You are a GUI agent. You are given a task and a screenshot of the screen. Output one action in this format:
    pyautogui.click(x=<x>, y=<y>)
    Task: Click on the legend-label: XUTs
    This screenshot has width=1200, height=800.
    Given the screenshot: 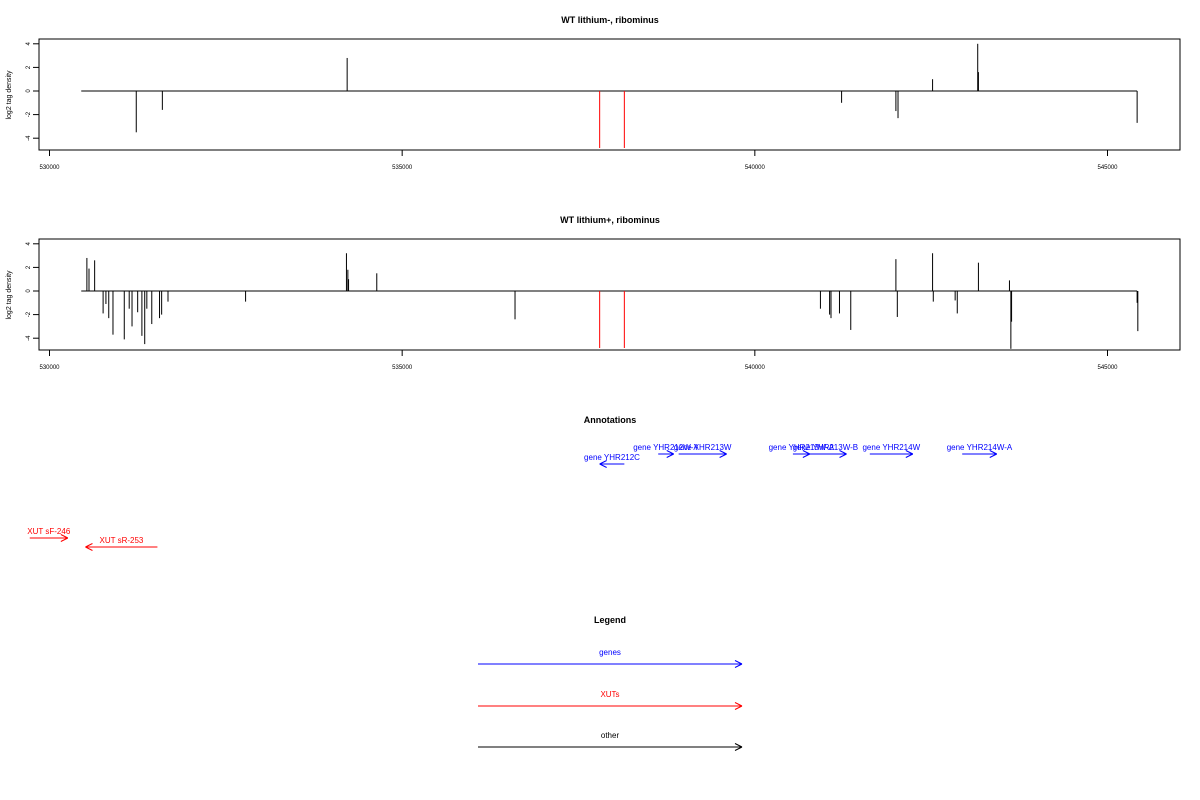 What is the action you would take?
    pyautogui.click(x=609, y=694)
    